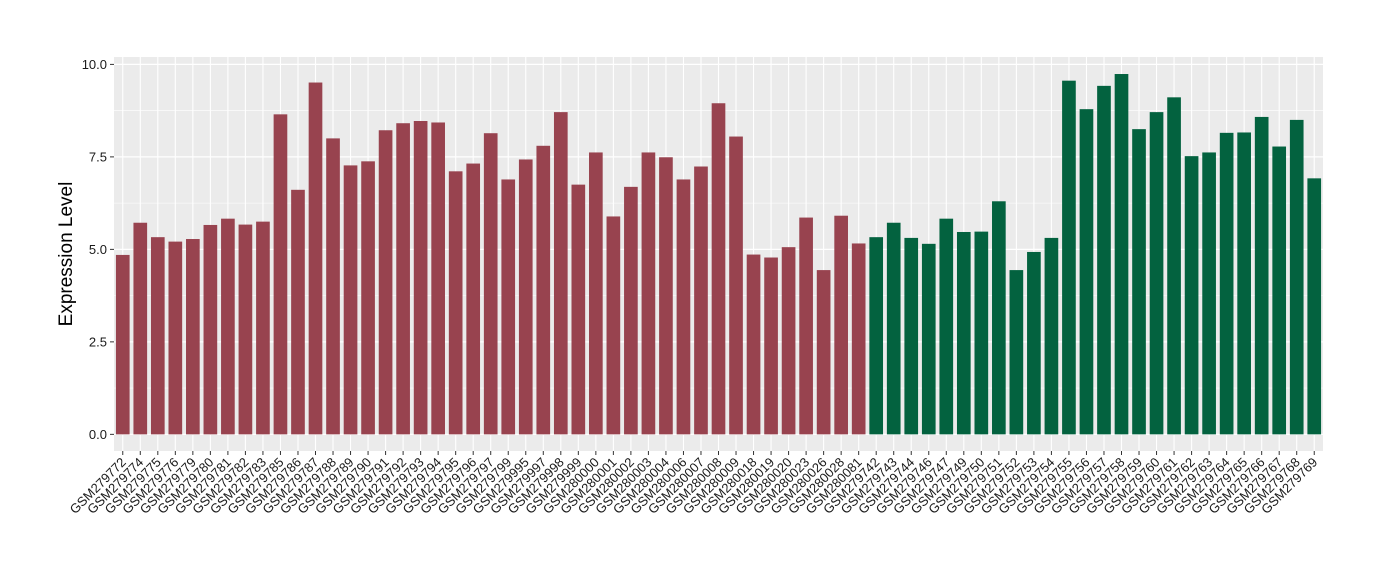 The width and height of the screenshot is (1380, 580). I want to click on y-tick-label: 2.5, so click(98, 341).